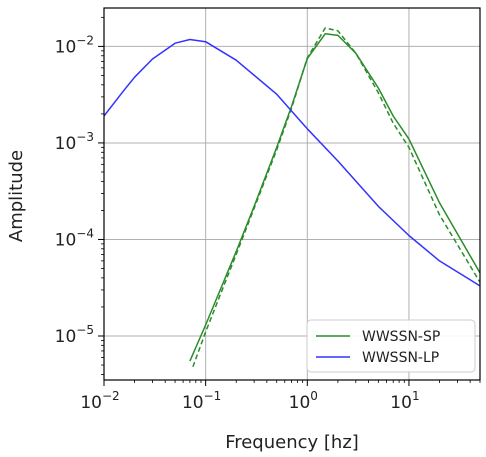  What do you see at coordinates (74, 45) in the screenshot?
I see `y-tick-label: 10⁻²` at bounding box center [74, 45].